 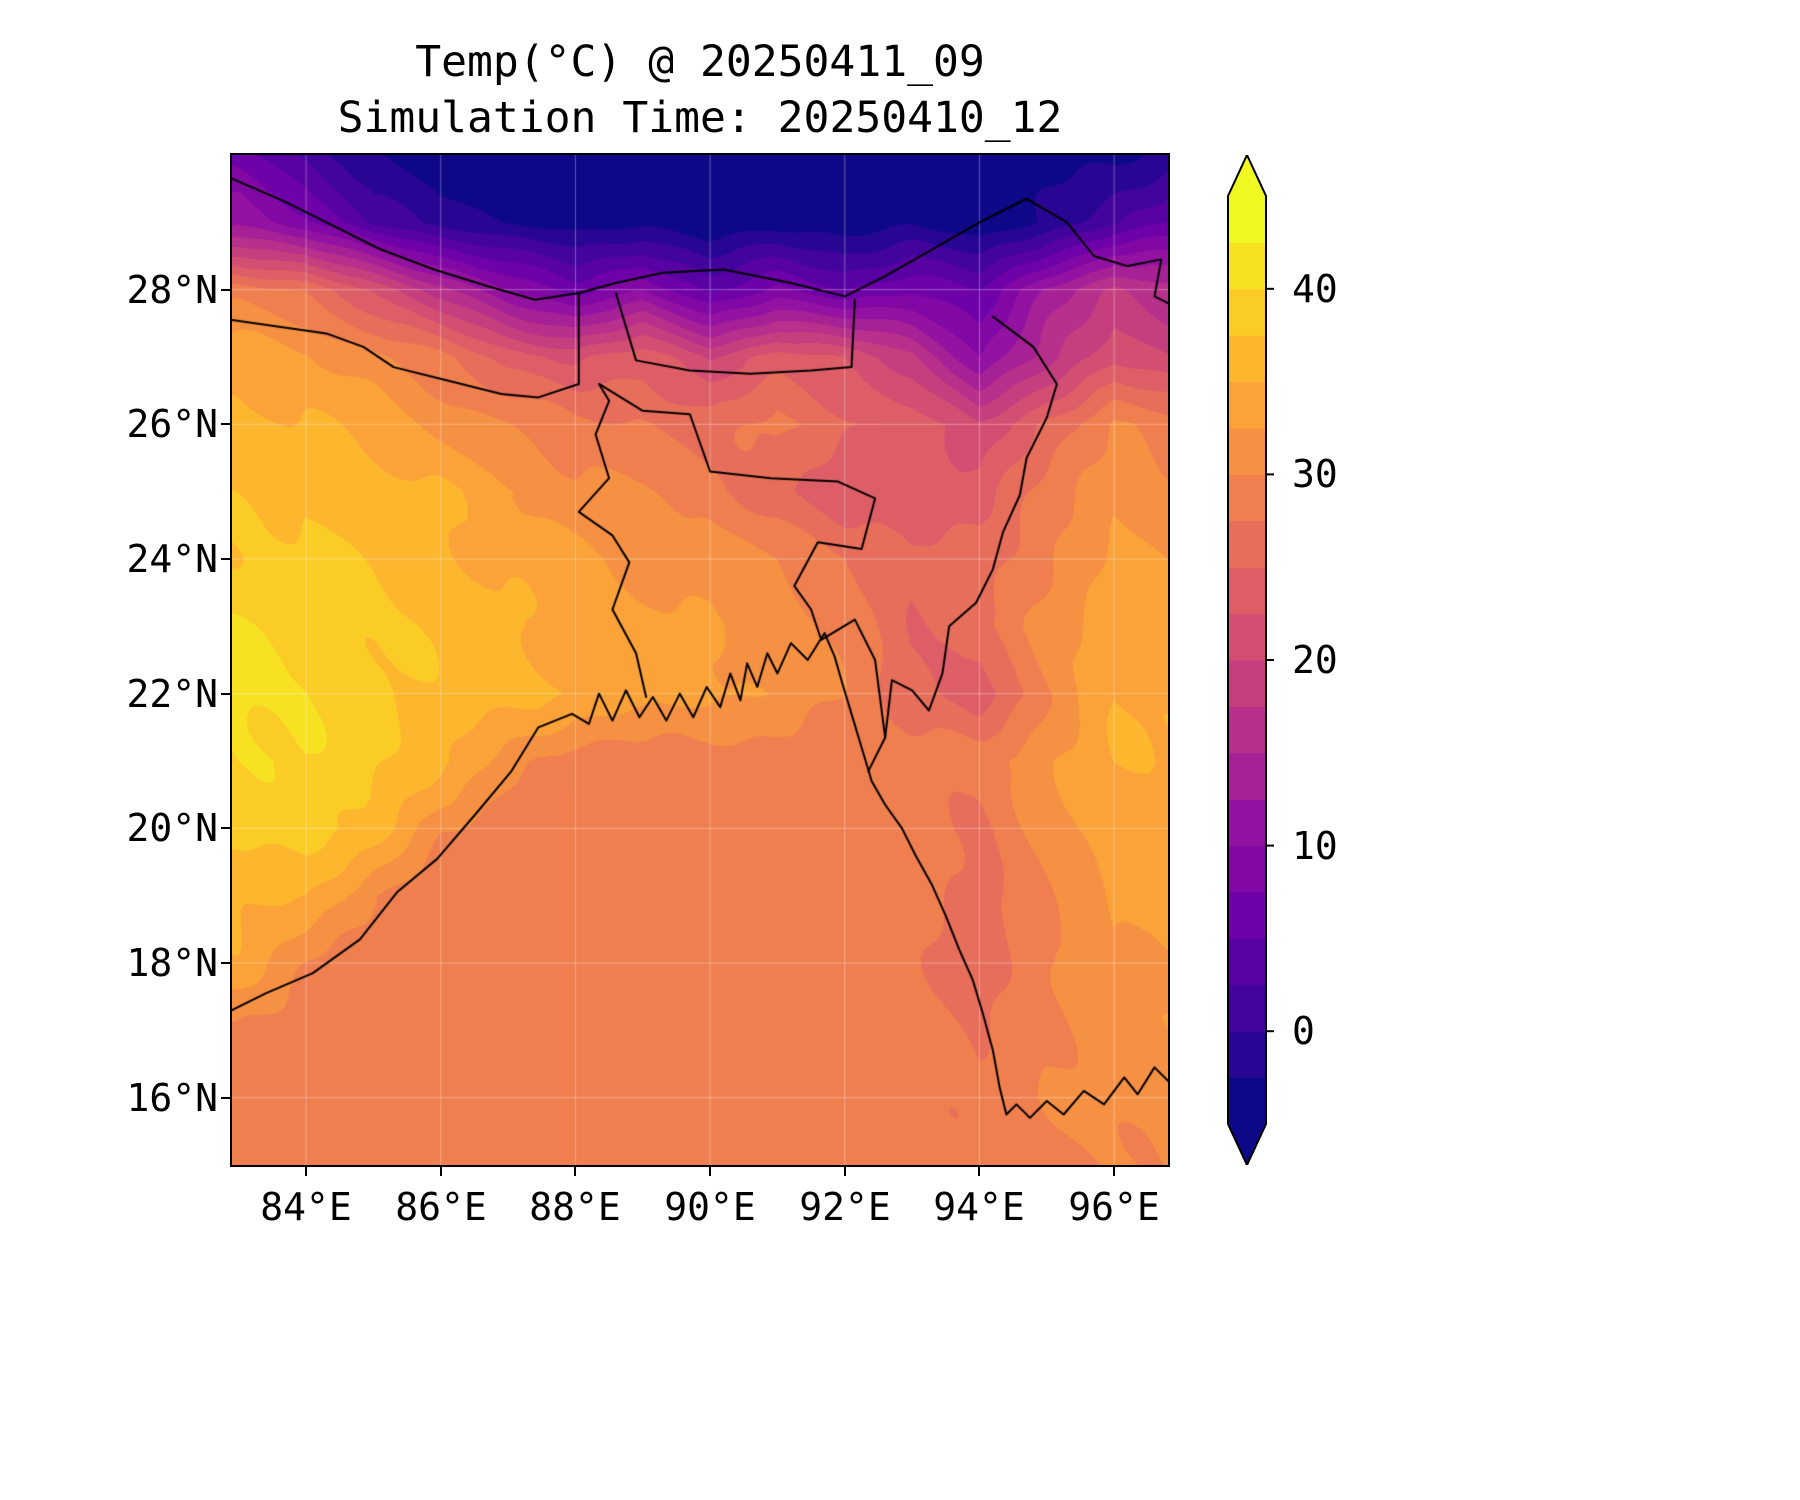 What do you see at coordinates (172, 694) in the screenshot?
I see `y-tick-label: 22°N` at bounding box center [172, 694].